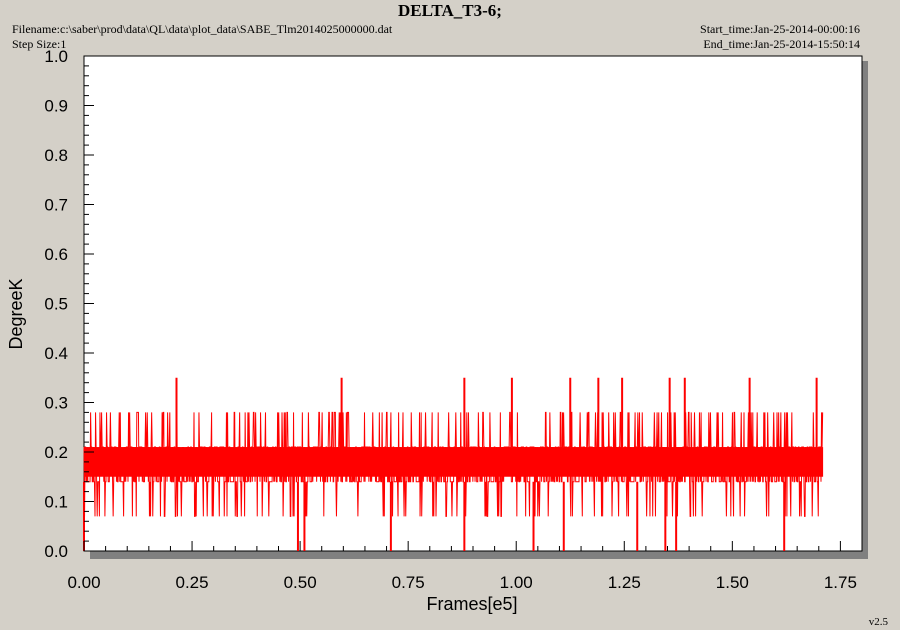  What do you see at coordinates (56, 304) in the screenshot?
I see `y-tick-label: 0.5` at bounding box center [56, 304].